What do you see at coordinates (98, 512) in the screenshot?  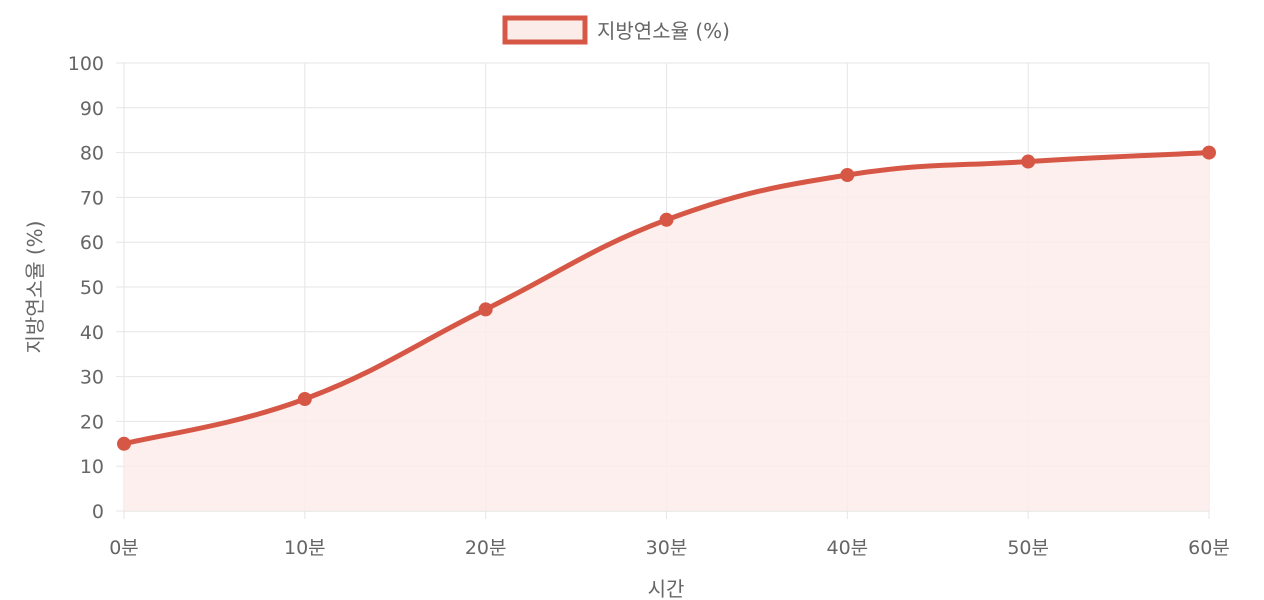 I see `y-tick-label: 0` at bounding box center [98, 512].